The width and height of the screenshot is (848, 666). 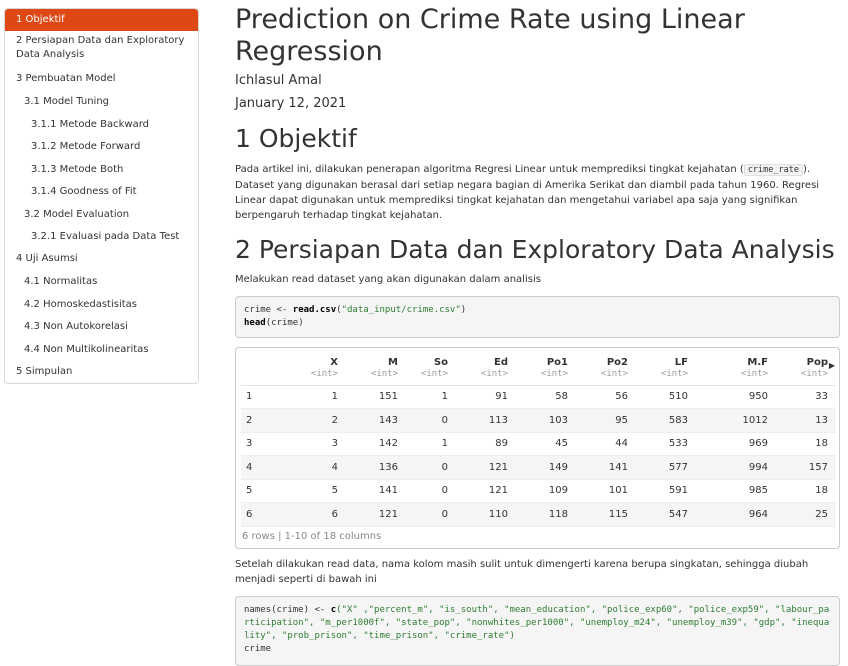 What do you see at coordinates (312, 536) in the screenshot?
I see `table-pagination-info: 6 rows | 1-10 of 18 columns` at bounding box center [312, 536].